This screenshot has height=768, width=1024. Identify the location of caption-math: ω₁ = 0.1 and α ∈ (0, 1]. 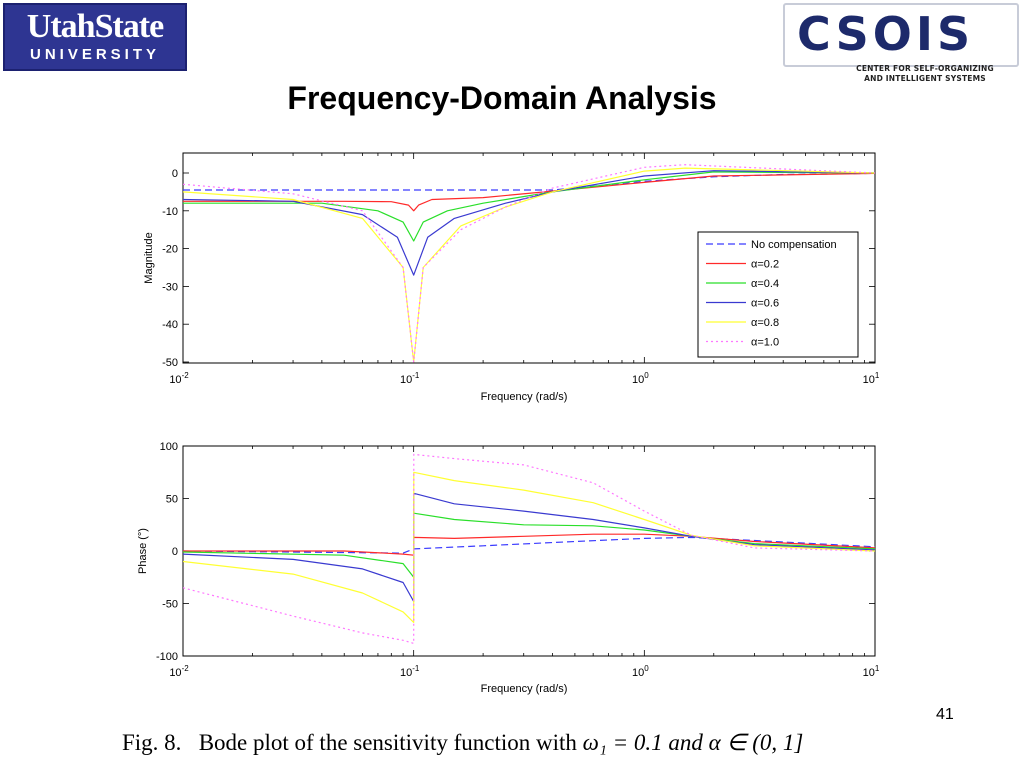
(693, 742).